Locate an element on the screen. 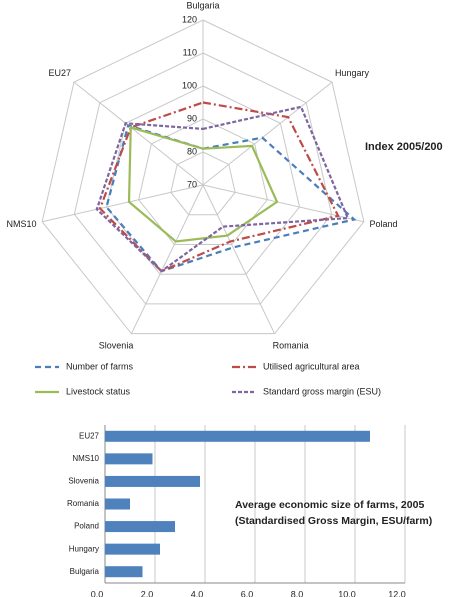  x-tick-label: 10,0 is located at coordinates (347, 593).